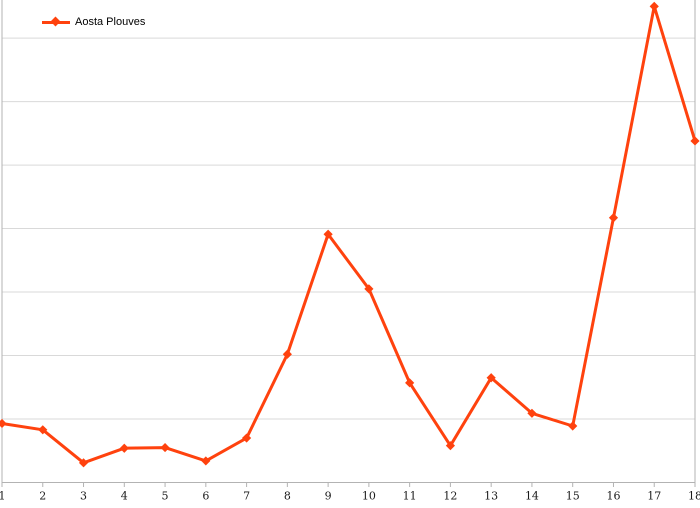 This screenshot has height=508, width=700. Describe the element at coordinates (491, 496) in the screenshot. I see `x-tick-label: 13` at that location.